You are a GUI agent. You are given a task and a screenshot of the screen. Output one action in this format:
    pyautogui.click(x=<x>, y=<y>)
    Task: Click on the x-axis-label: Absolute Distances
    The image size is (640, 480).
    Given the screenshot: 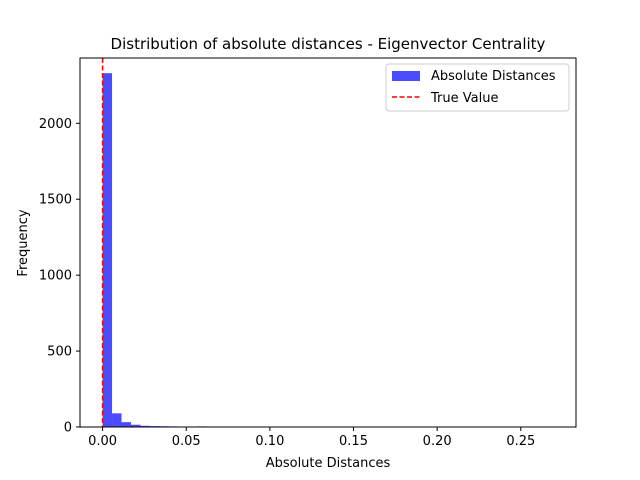 What is the action you would take?
    pyautogui.click(x=328, y=463)
    